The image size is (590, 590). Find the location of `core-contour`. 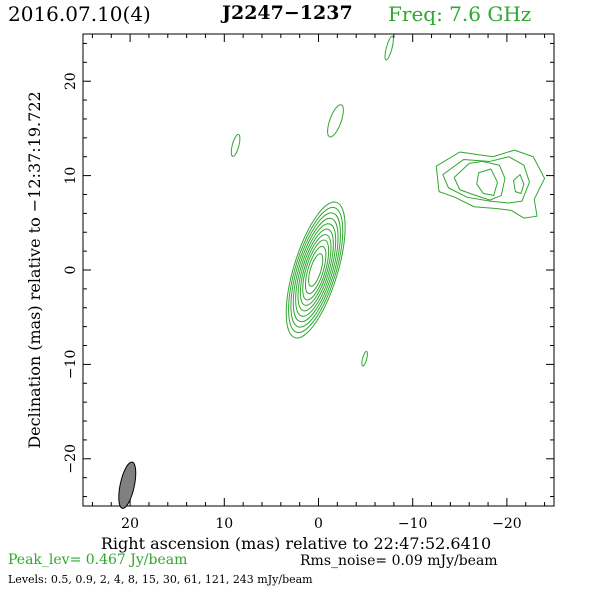

core-contour is located at coordinates (315, 270).